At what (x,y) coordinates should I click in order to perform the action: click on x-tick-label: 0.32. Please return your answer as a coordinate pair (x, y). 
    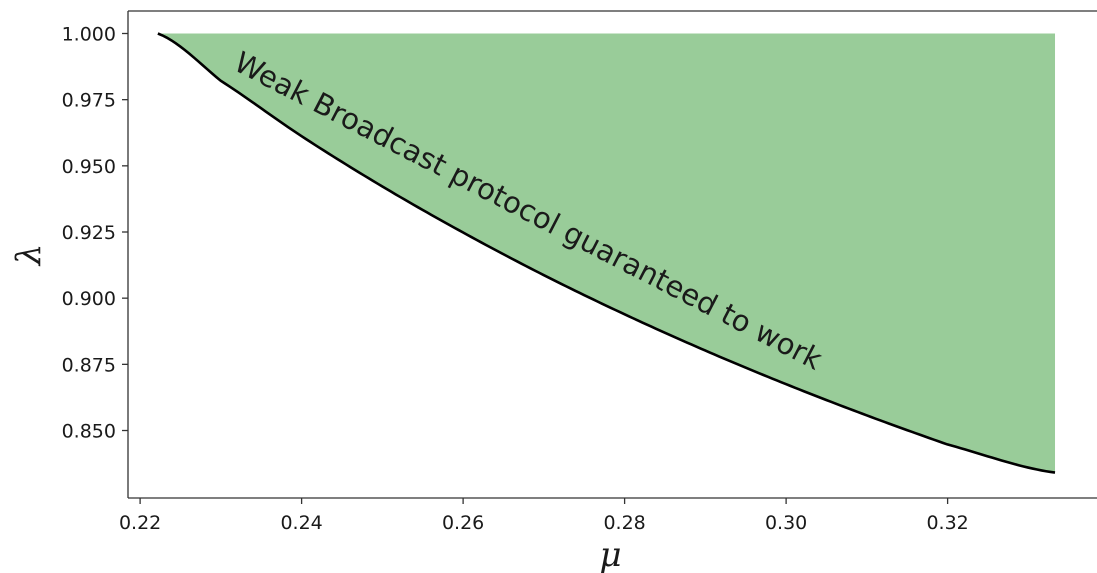
    Looking at the image, I should click on (947, 523).